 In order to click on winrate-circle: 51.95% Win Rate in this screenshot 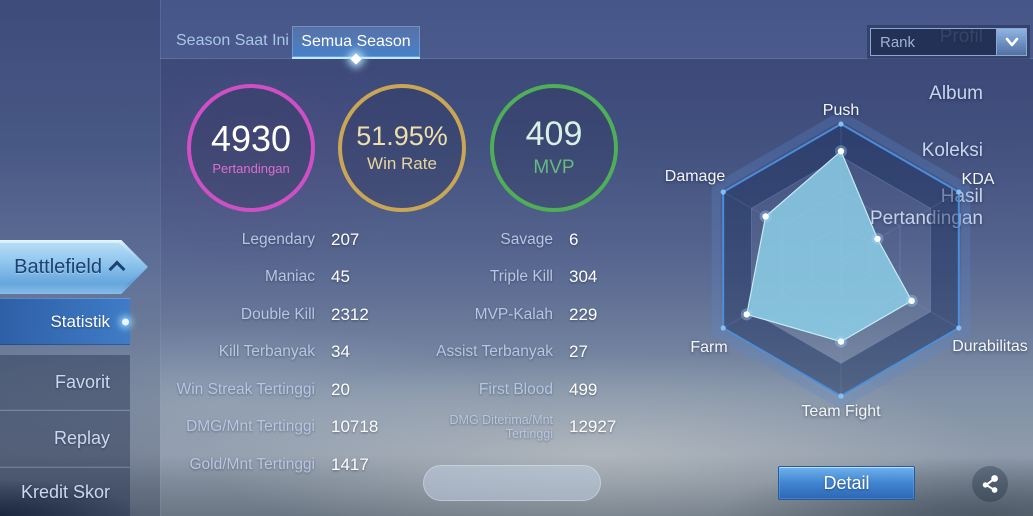, I will do `click(402, 148)`.